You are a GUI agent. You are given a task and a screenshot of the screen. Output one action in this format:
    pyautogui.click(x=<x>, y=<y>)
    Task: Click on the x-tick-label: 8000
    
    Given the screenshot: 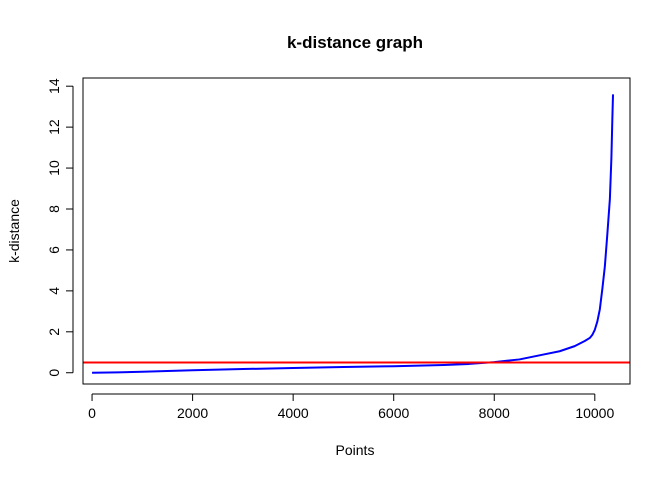 What is the action you would take?
    pyautogui.click(x=494, y=413)
    